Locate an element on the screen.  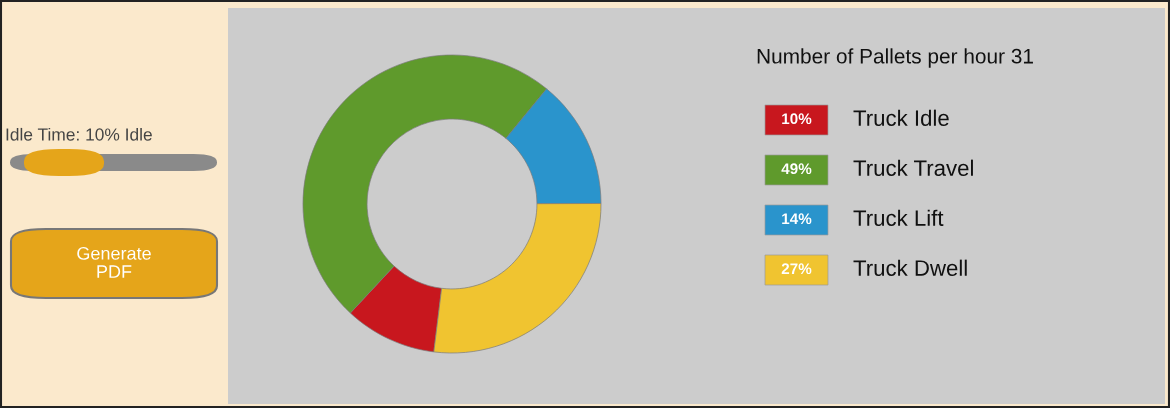
data-label: 14% is located at coordinates (797, 219).